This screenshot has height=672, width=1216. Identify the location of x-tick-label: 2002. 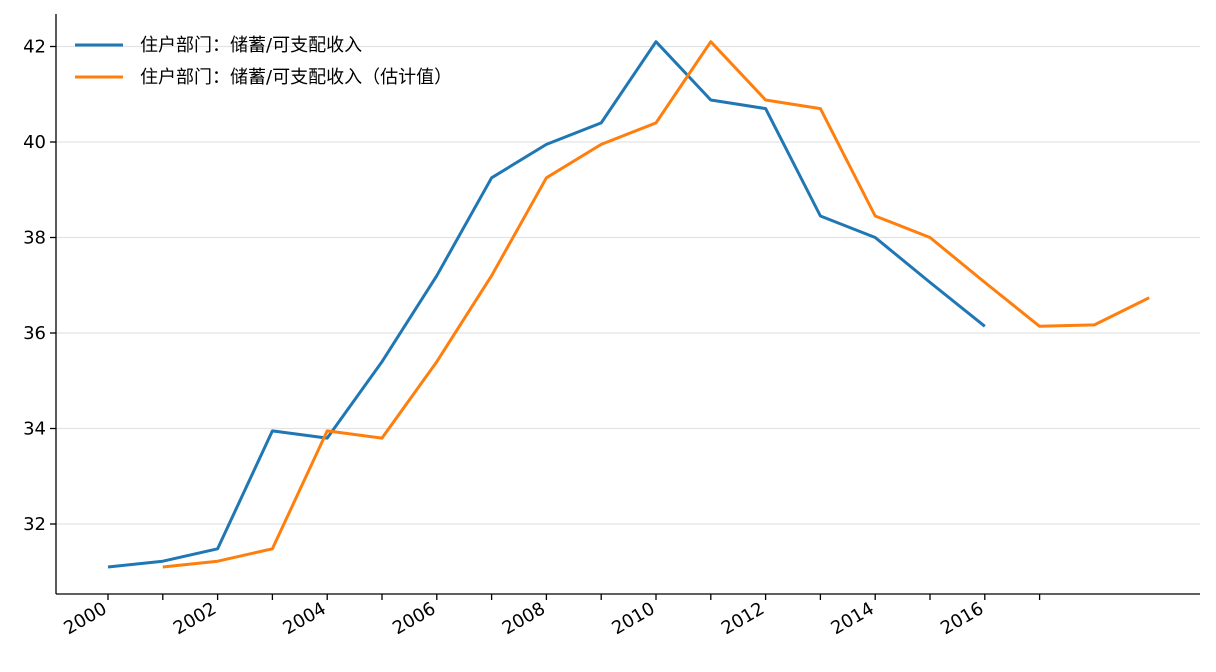
(195, 618).